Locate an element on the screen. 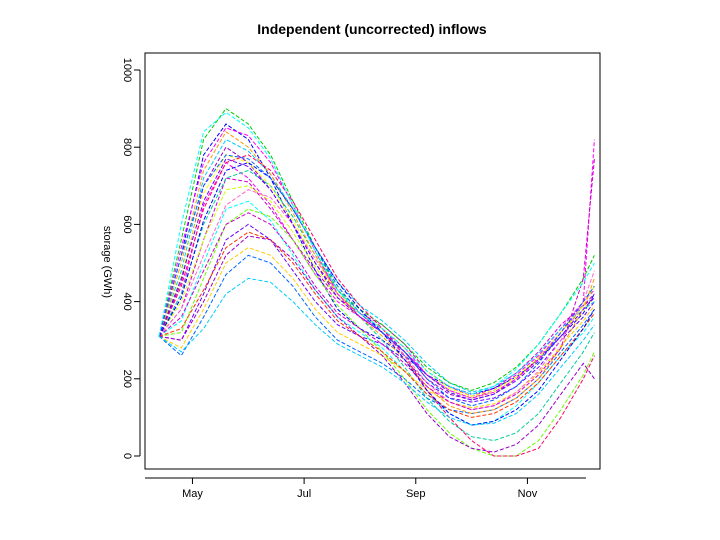 The image size is (720, 540). y-ticks: 0 200 400 600 800 1000 is located at coordinates (130, 258).